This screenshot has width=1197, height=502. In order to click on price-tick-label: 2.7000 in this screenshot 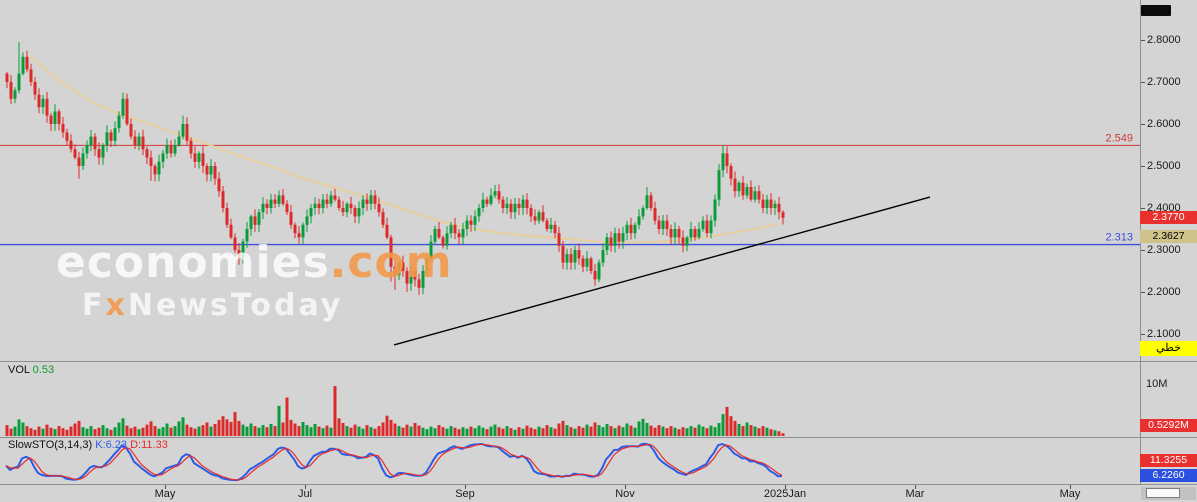, I will do `click(1164, 82)`.